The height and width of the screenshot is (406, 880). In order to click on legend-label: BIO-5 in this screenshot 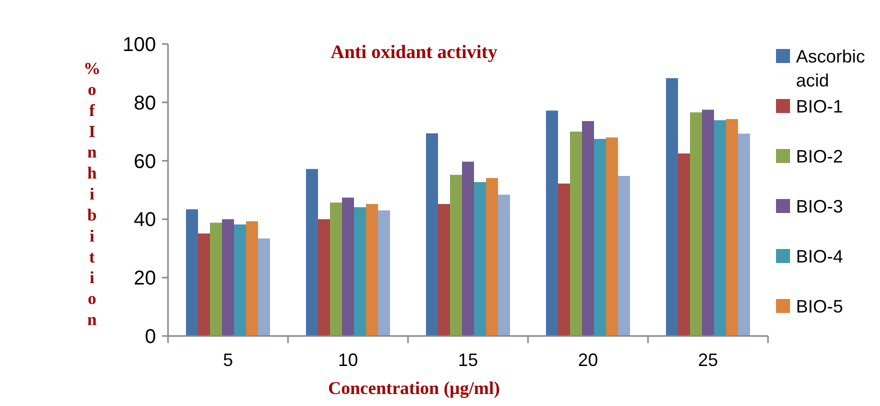, I will do `click(820, 306)`.